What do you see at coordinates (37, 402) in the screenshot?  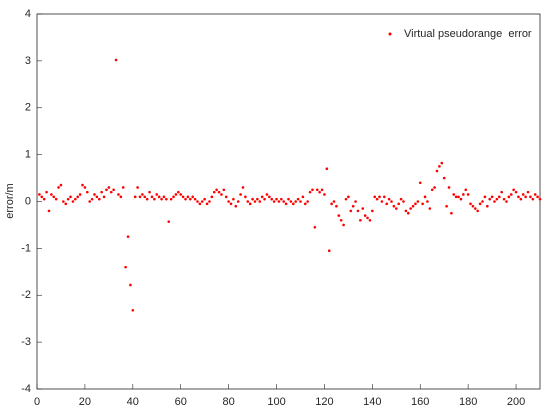 I see `x-tick-label: 0` at bounding box center [37, 402].